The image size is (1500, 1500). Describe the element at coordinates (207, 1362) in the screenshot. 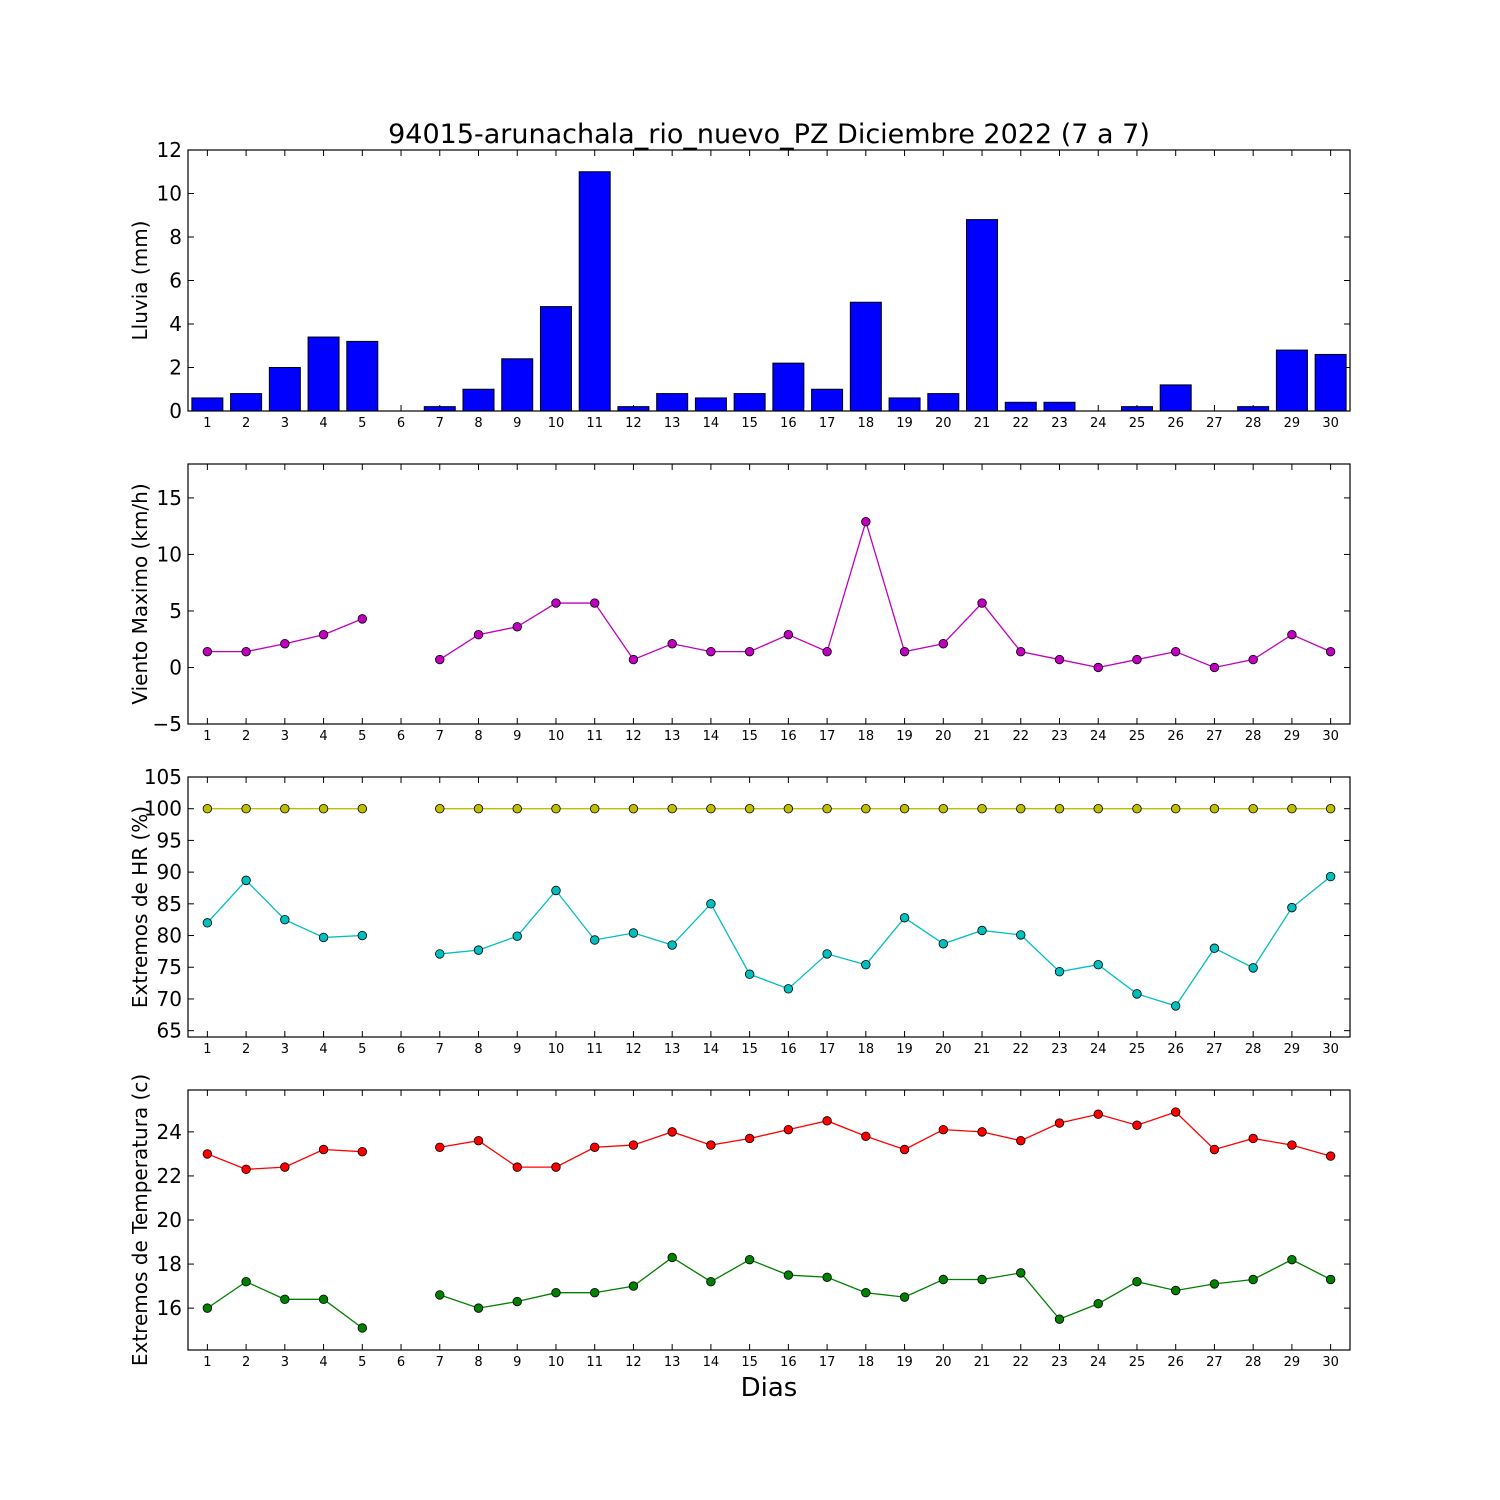

I see `x-tick-label: 1` at that location.